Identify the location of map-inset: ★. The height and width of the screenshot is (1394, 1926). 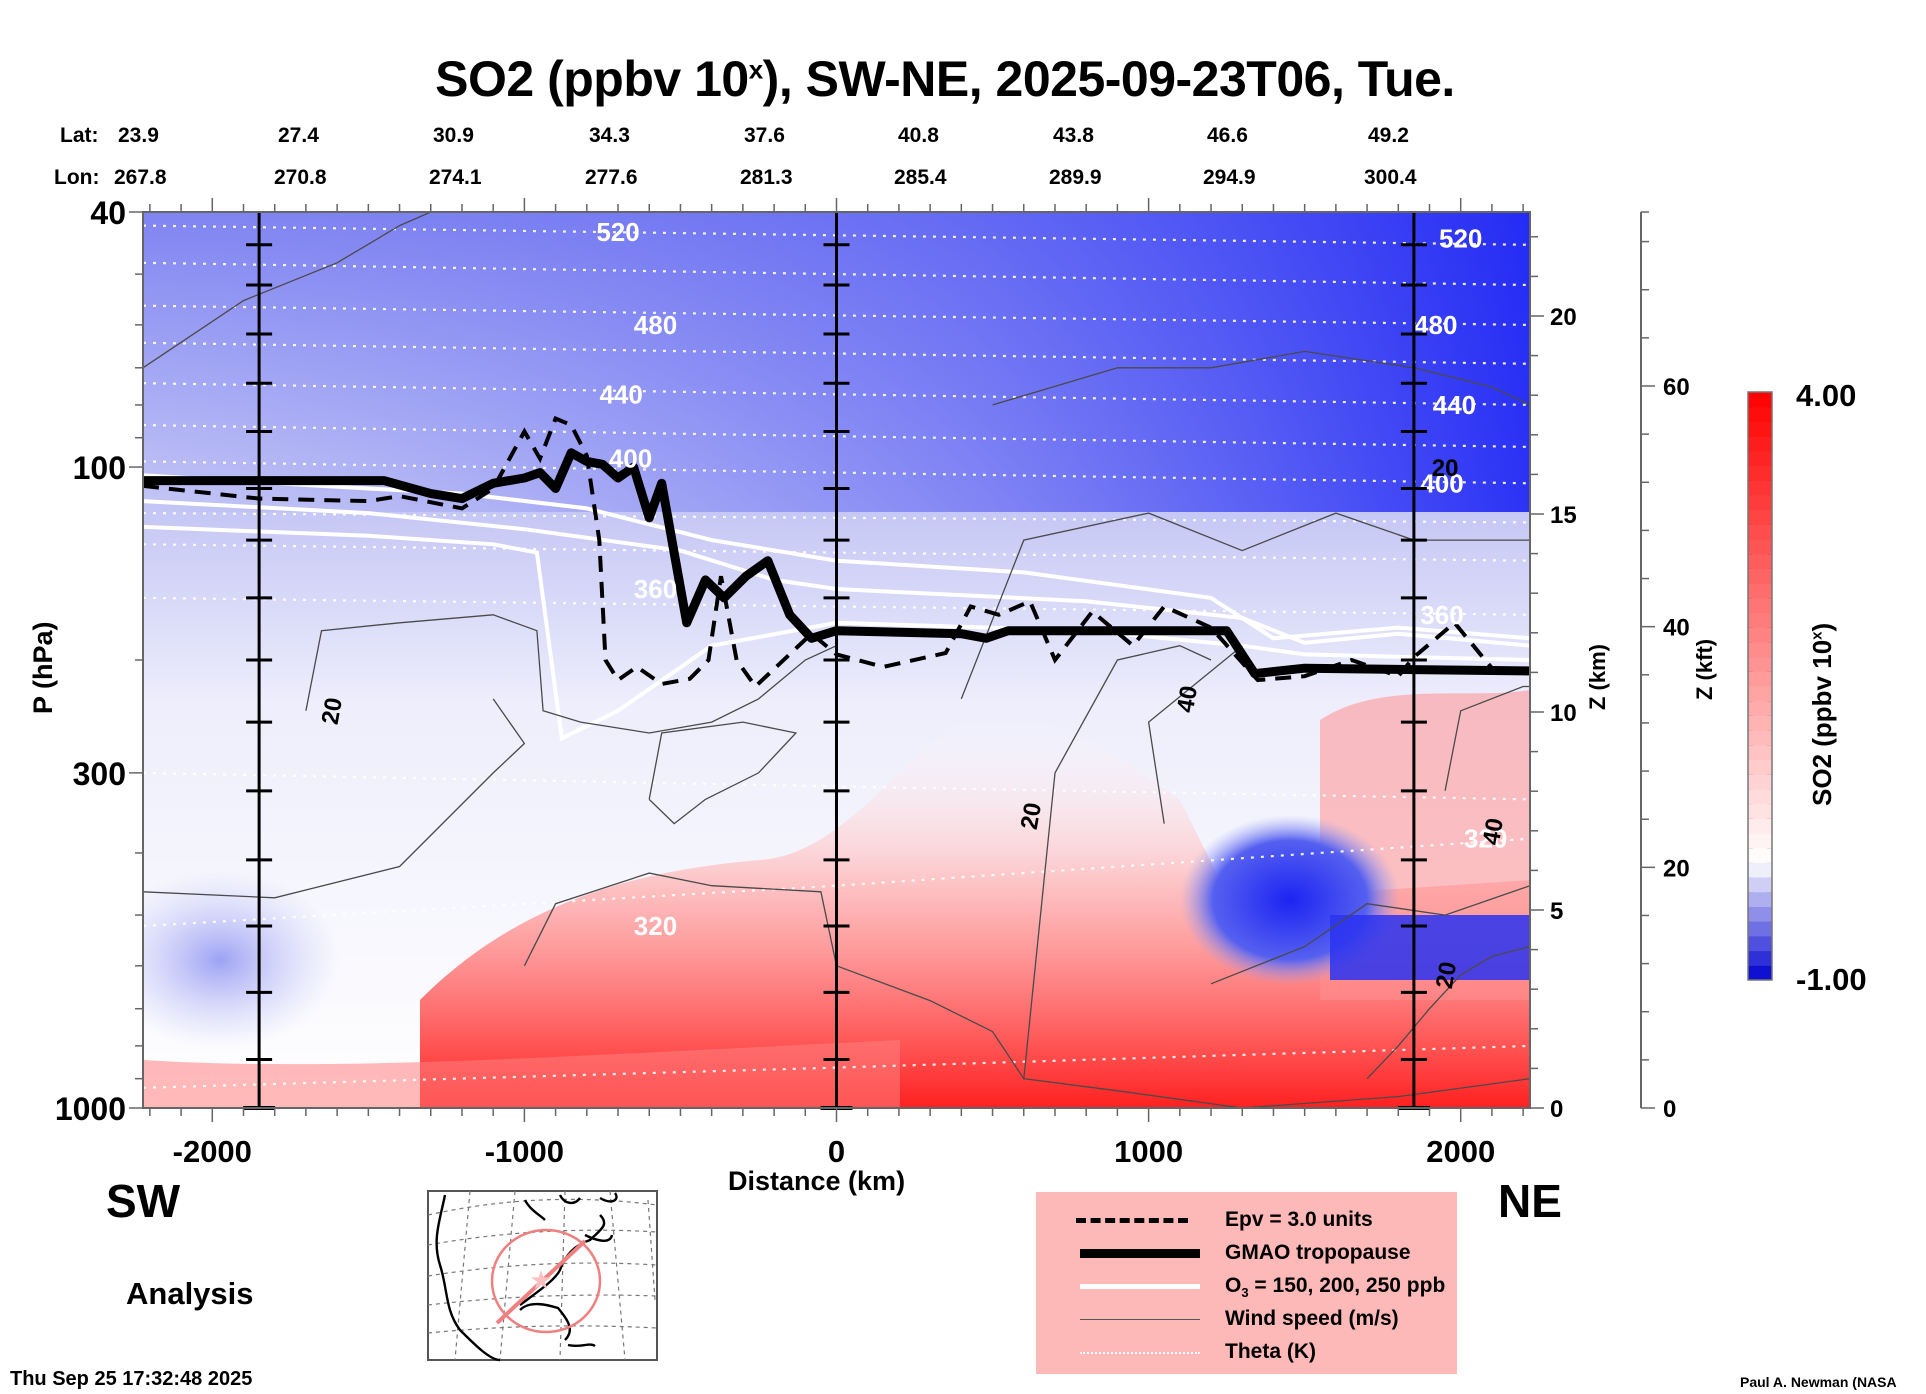
(542, 1276).